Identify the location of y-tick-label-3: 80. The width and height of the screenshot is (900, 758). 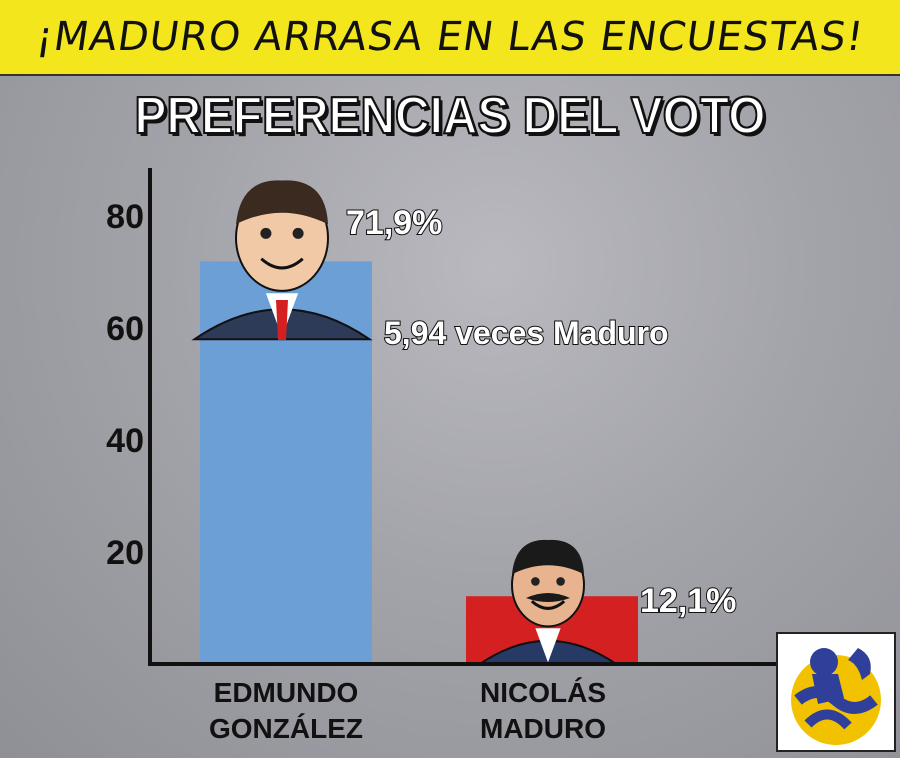
(125, 217).